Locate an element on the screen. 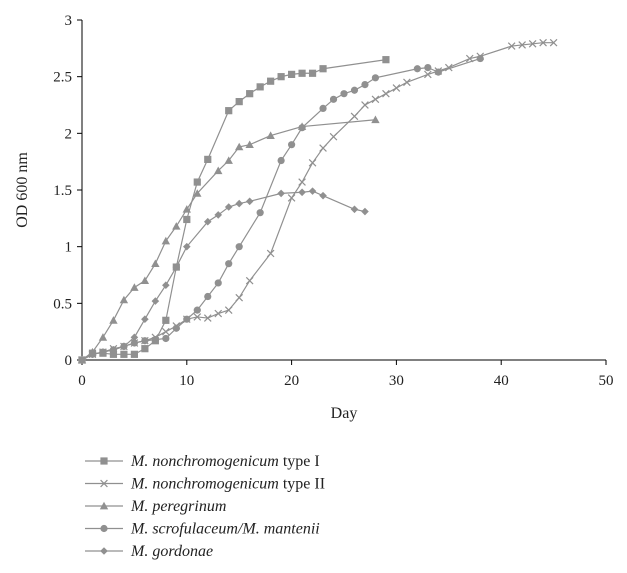 The image size is (627, 573). x-tick-label: 0 is located at coordinates (82, 381).